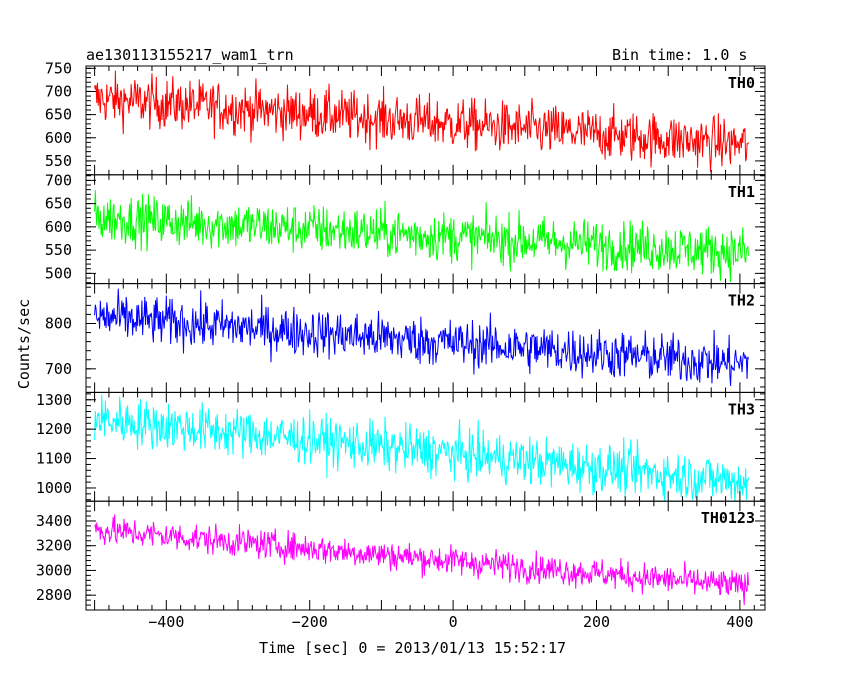 Image resolution: width=850 pixels, height=680 pixels. Describe the element at coordinates (741, 192) in the screenshot. I see `panel-label-th1: TH1` at that location.